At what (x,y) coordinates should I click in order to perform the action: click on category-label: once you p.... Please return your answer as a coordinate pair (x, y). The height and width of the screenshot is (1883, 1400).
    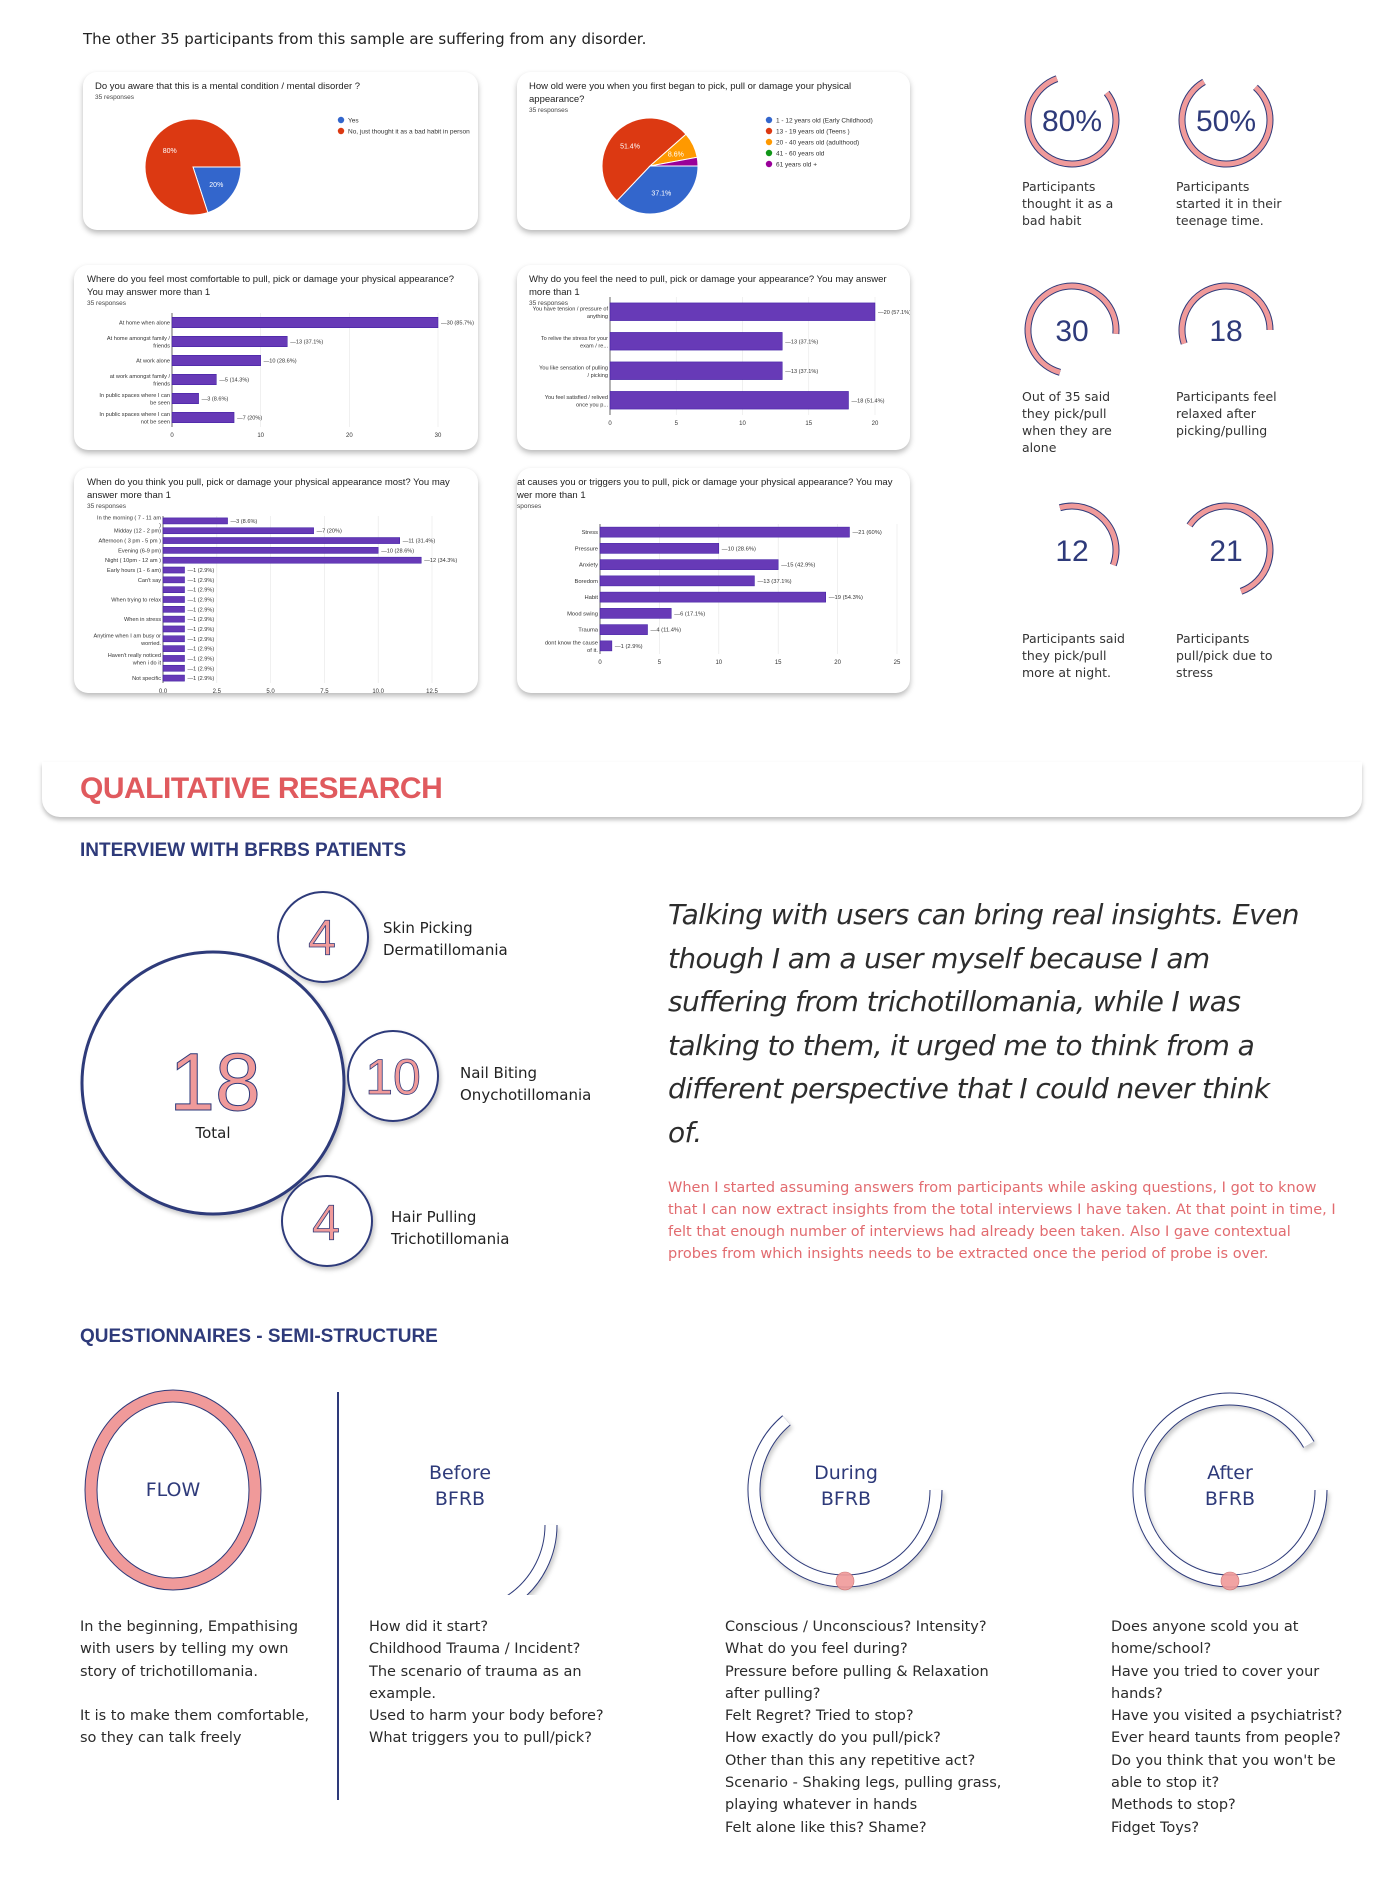
    Looking at the image, I should click on (592, 405).